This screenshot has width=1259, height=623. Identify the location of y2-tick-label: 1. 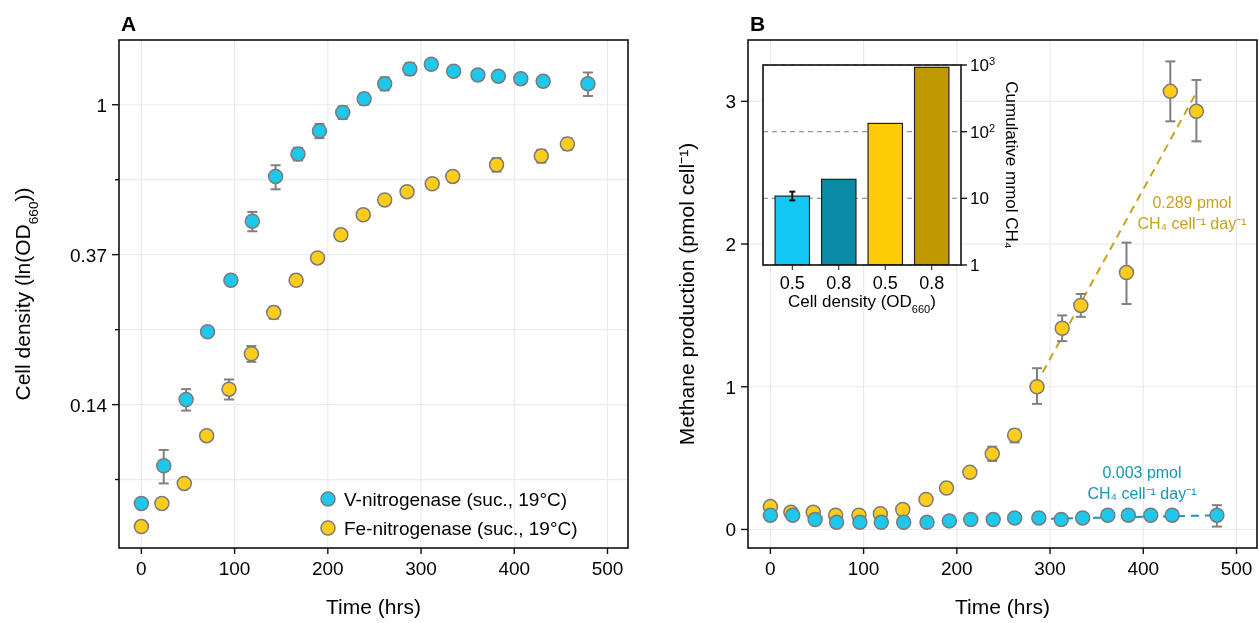
(975, 265).